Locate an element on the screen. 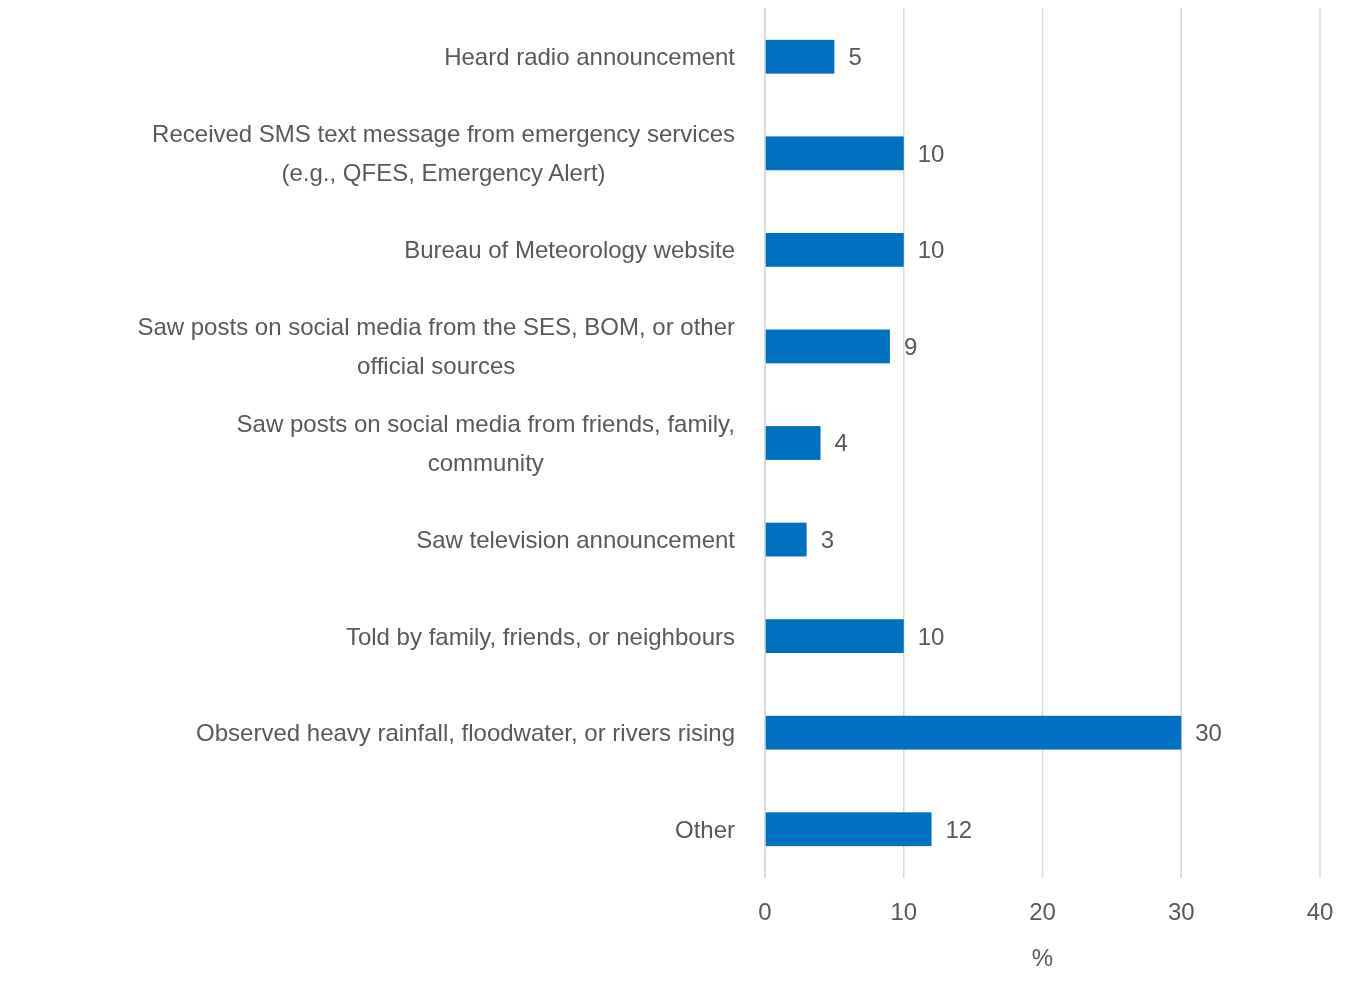 This screenshot has height=986, width=1360. data-label: 4 is located at coordinates (841, 443).